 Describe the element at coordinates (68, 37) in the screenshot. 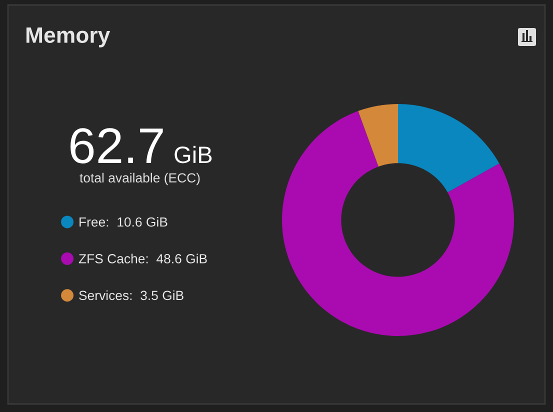

I see `chart-title: Memory` at that location.